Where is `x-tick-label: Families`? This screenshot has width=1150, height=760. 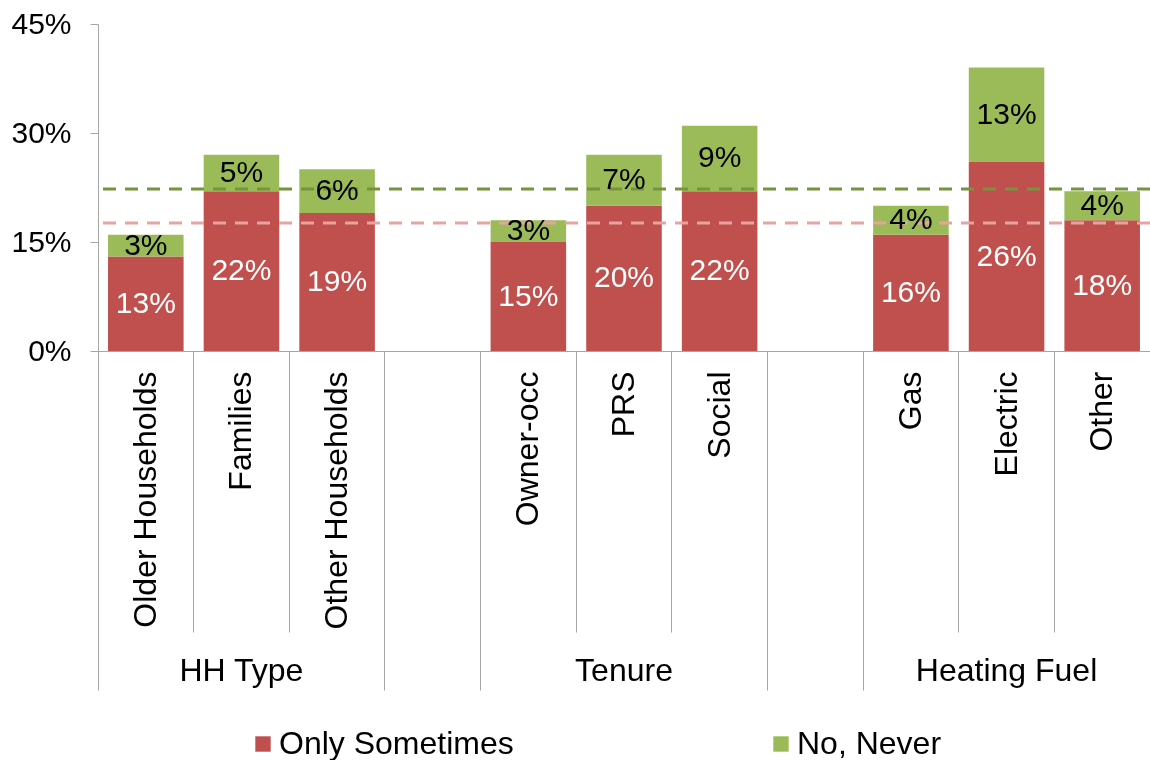 x-tick-label: Families is located at coordinates (240, 431).